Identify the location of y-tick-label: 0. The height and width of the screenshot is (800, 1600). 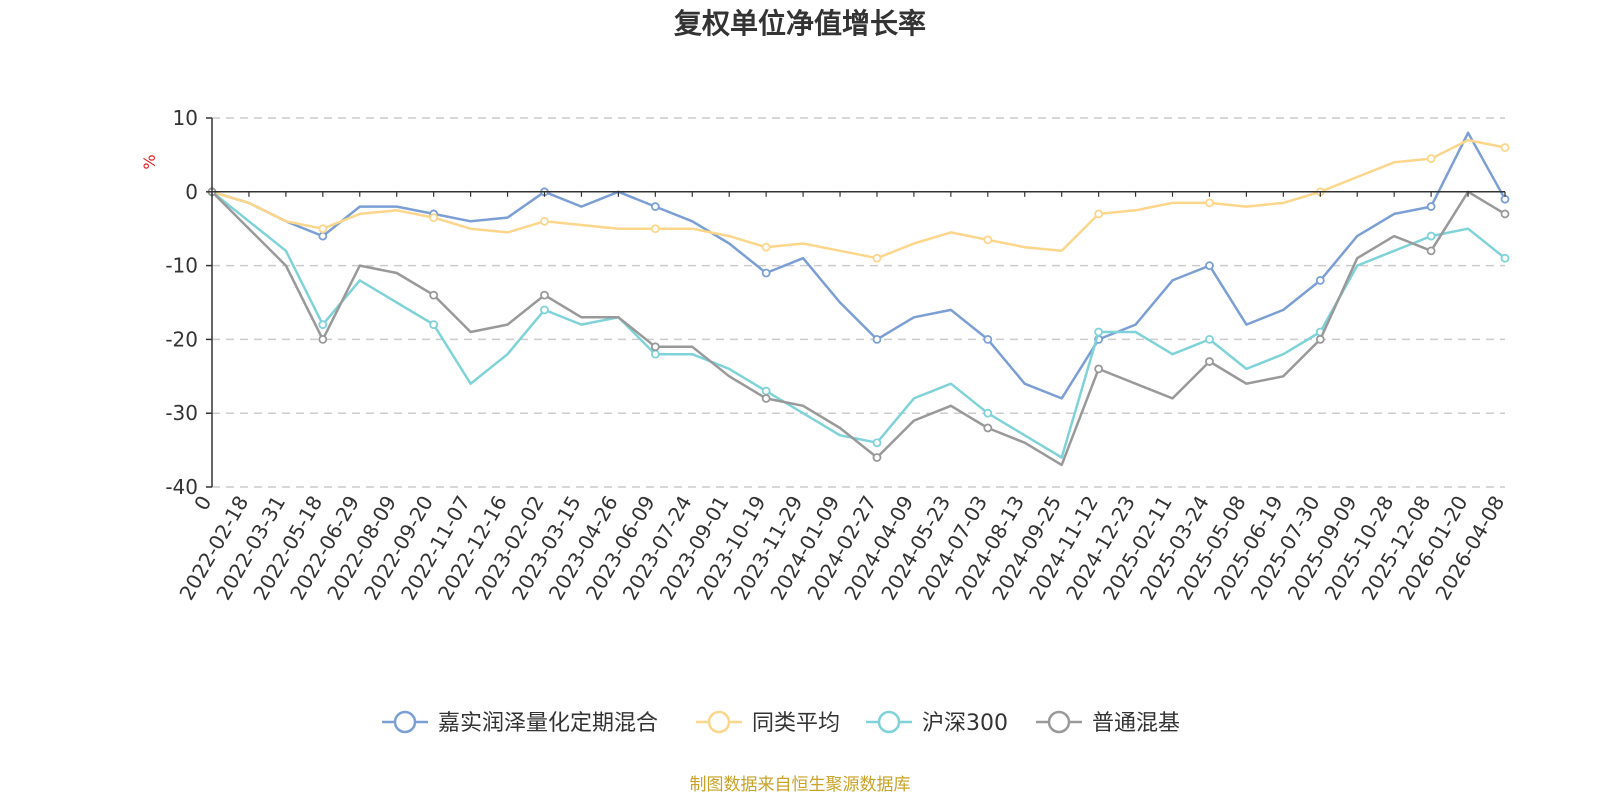
(191, 192).